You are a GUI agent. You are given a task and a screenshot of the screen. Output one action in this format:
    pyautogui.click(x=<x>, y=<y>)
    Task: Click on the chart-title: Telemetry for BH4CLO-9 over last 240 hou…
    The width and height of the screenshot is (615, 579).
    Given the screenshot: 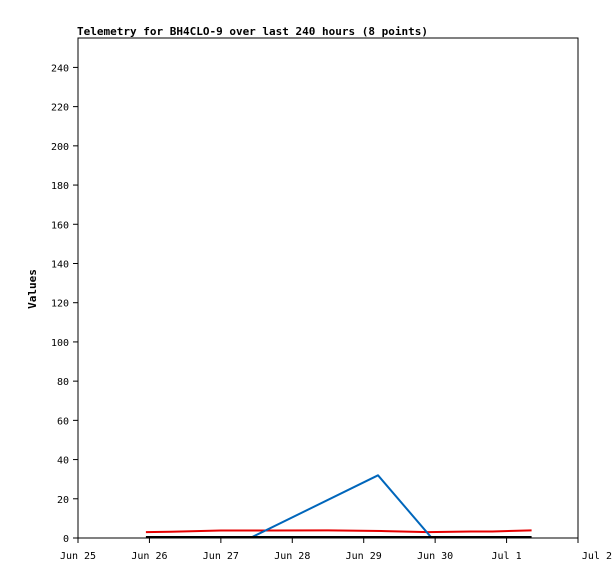 What is the action you would take?
    pyautogui.click(x=252, y=31)
    